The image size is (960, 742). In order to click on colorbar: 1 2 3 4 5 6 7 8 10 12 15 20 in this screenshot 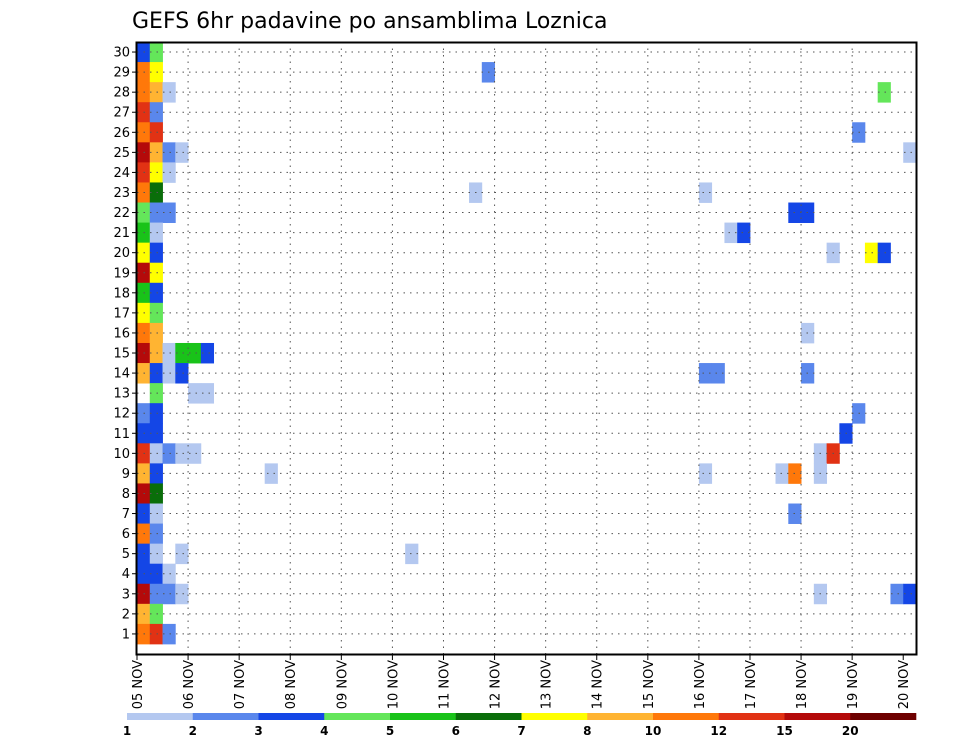, I will do `click(520, 725)`.